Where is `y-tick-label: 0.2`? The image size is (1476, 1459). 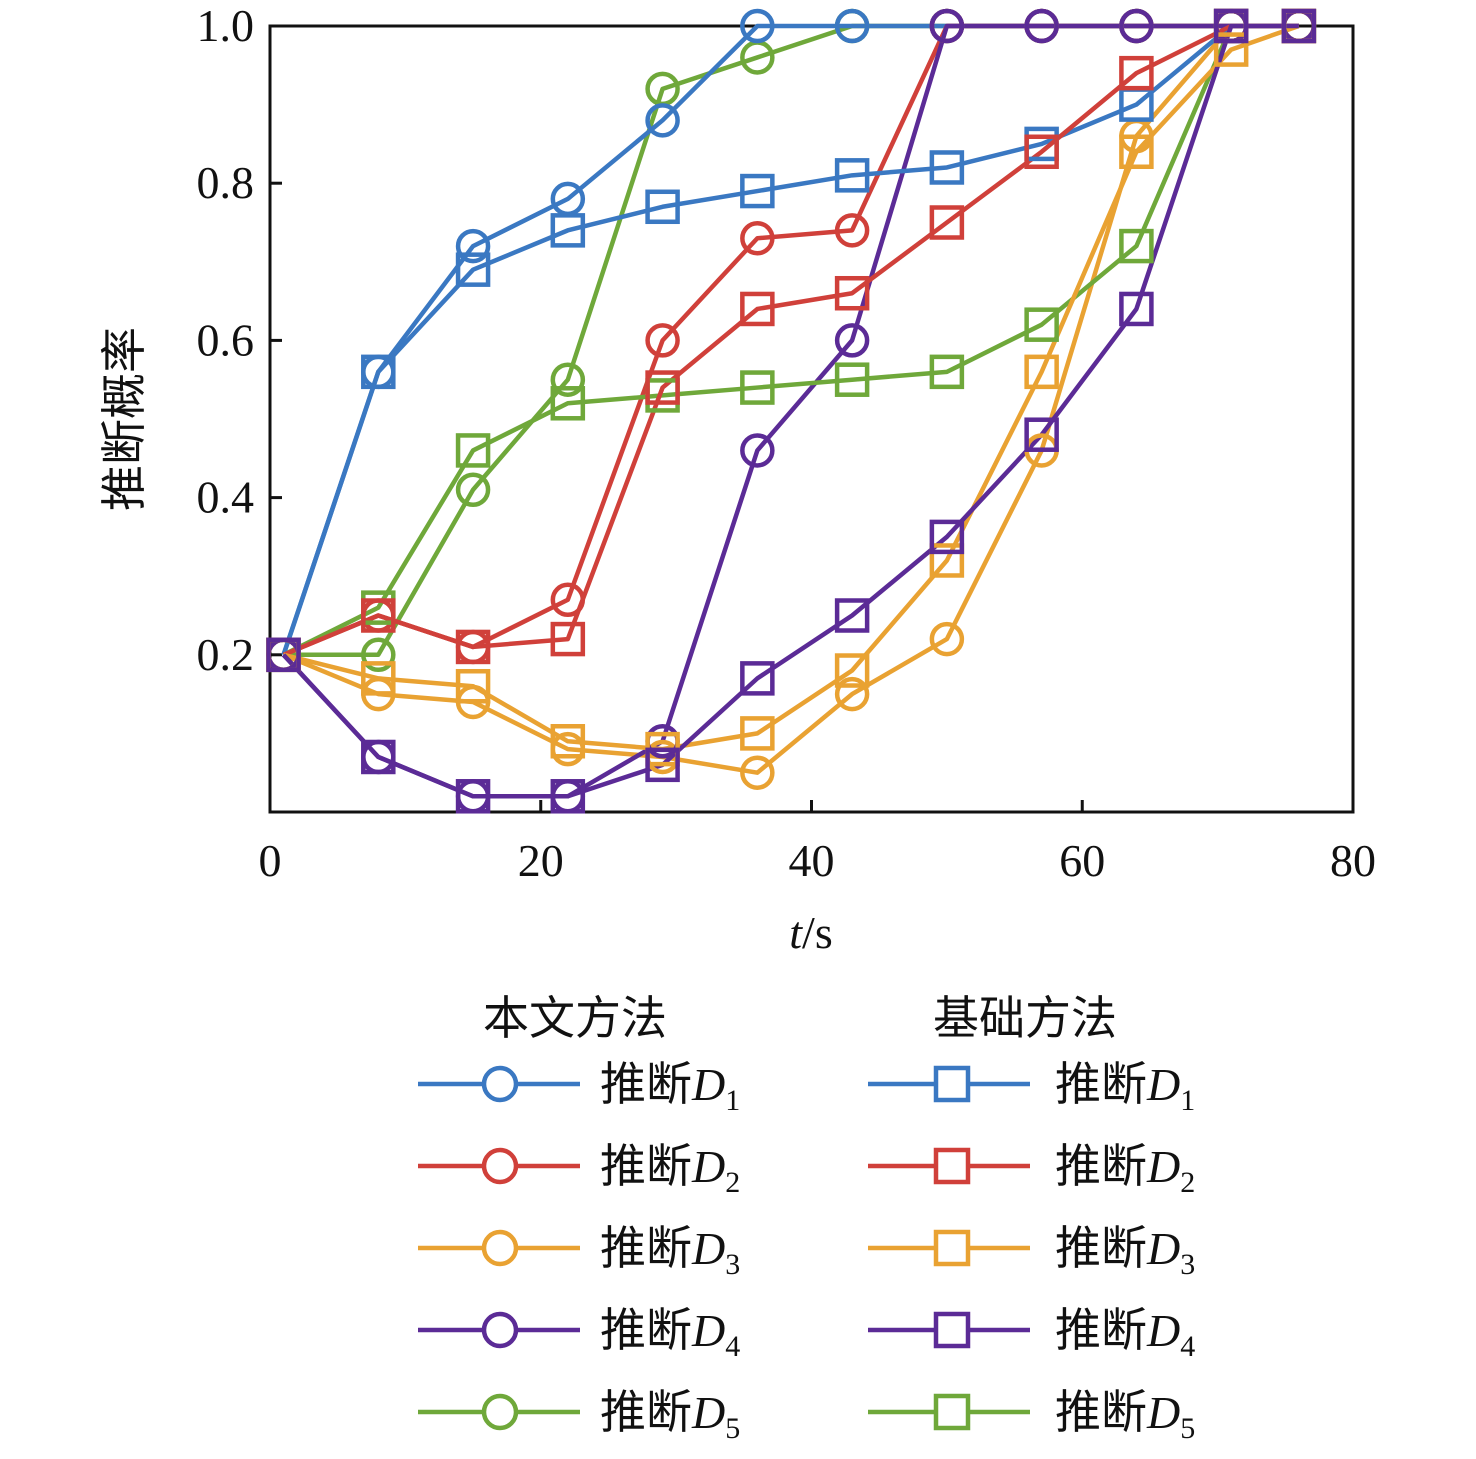
y-tick-label: 0.2 is located at coordinates (226, 654).